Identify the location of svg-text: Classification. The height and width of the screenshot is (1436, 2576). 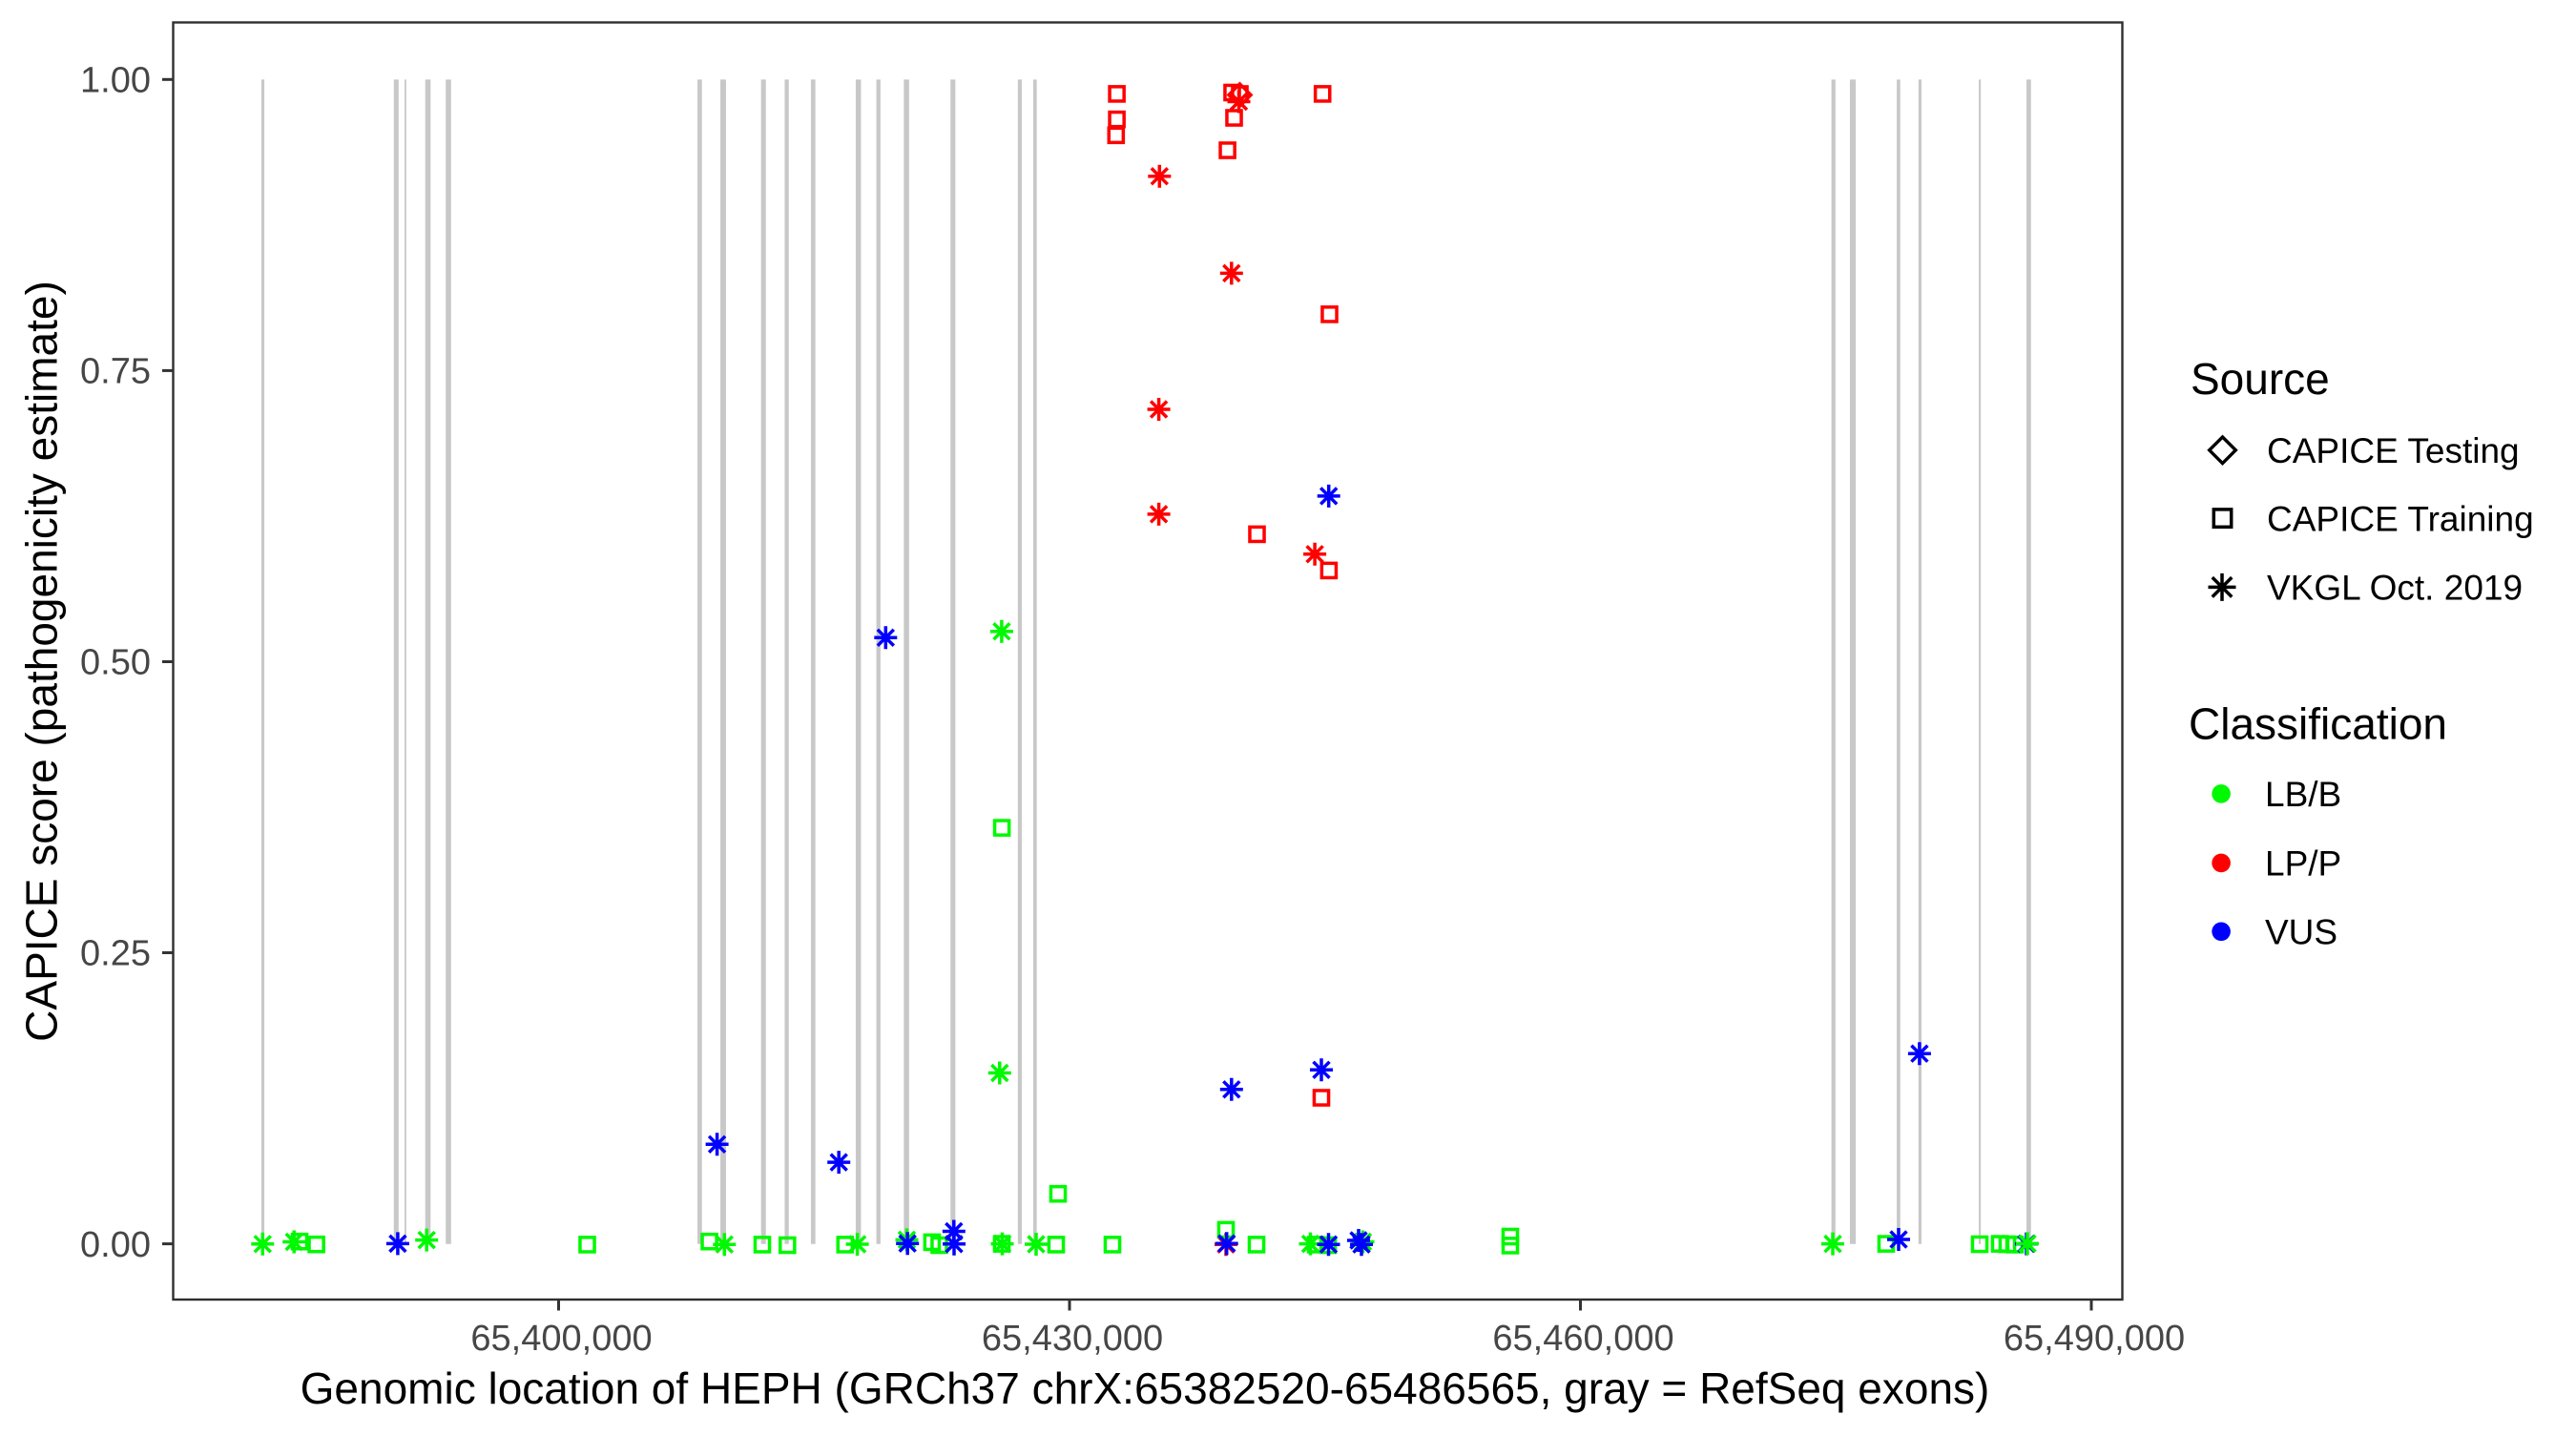
(2318, 724).